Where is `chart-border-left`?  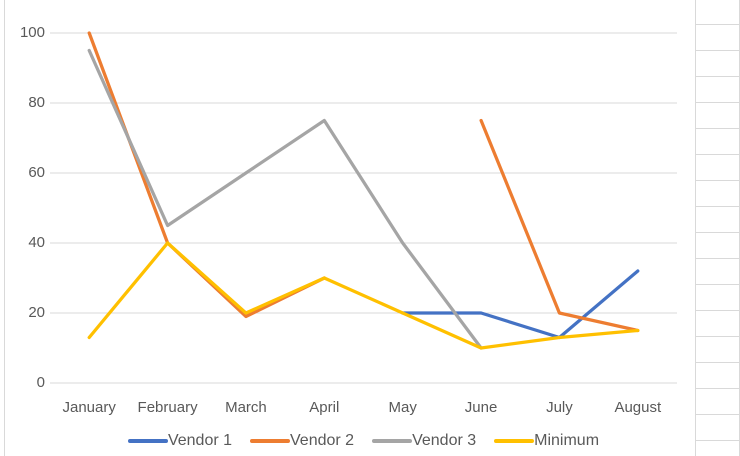
chart-border-left is located at coordinates (4, 228).